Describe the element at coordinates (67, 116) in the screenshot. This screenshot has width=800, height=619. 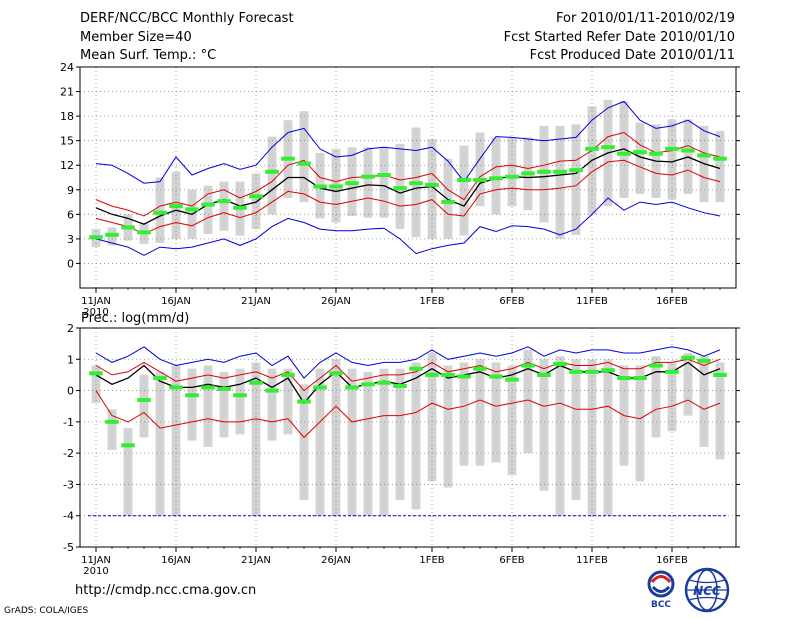
I see `temp-ytick-label: 18` at that location.